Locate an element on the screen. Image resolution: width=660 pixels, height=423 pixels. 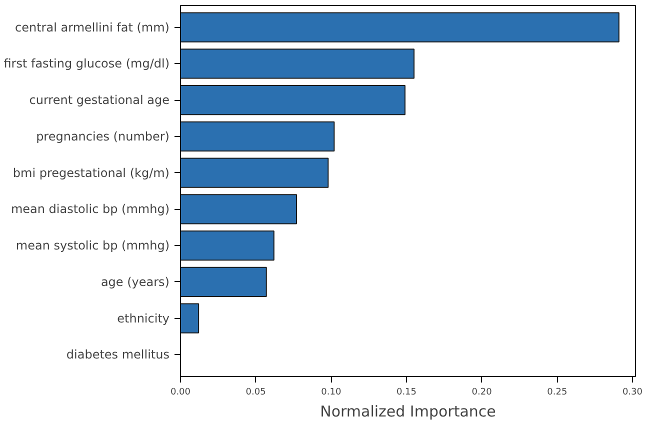
x-tick-label: 0.05 is located at coordinates (256, 393).